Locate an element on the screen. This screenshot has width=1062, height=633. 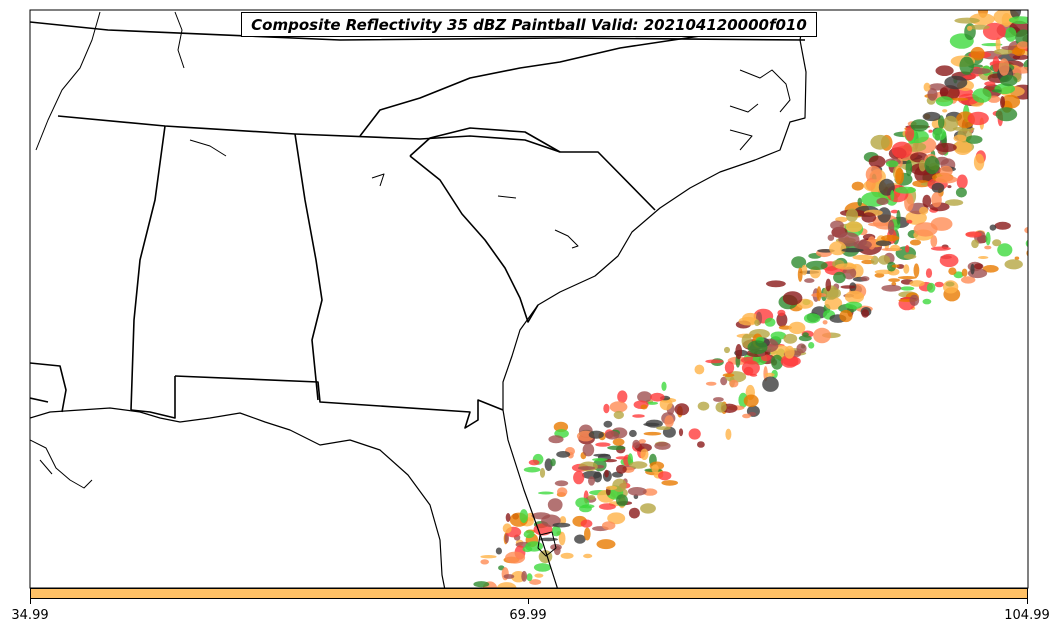
lake-okeechobee is located at coordinates (547, 544).